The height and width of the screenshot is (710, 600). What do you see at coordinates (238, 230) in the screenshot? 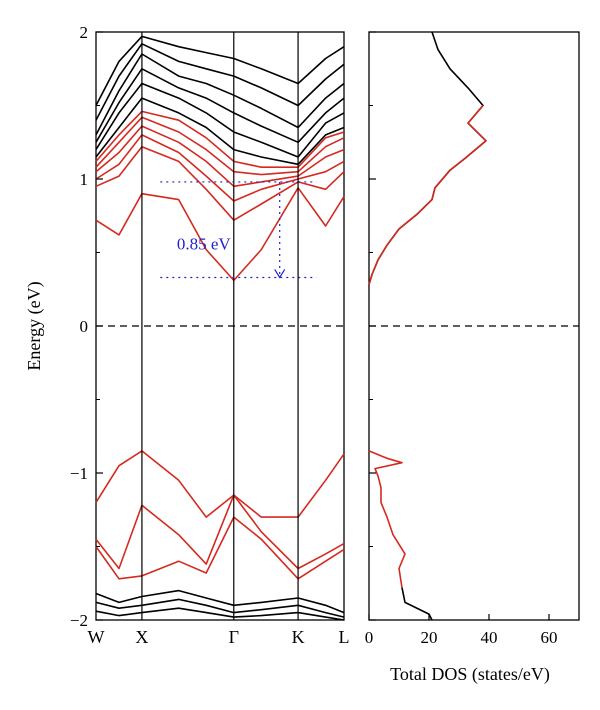
I see `gap-annotation: 0.85 eV` at bounding box center [238, 230].